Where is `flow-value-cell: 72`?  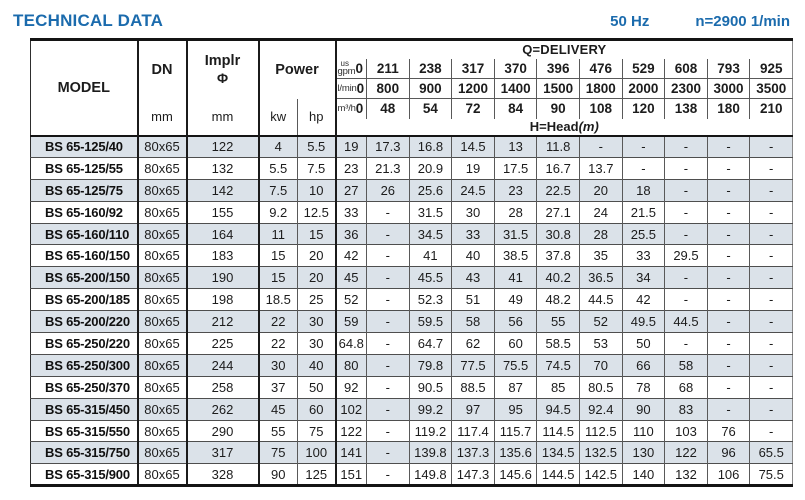 flow-value-cell: 72 is located at coordinates (473, 108).